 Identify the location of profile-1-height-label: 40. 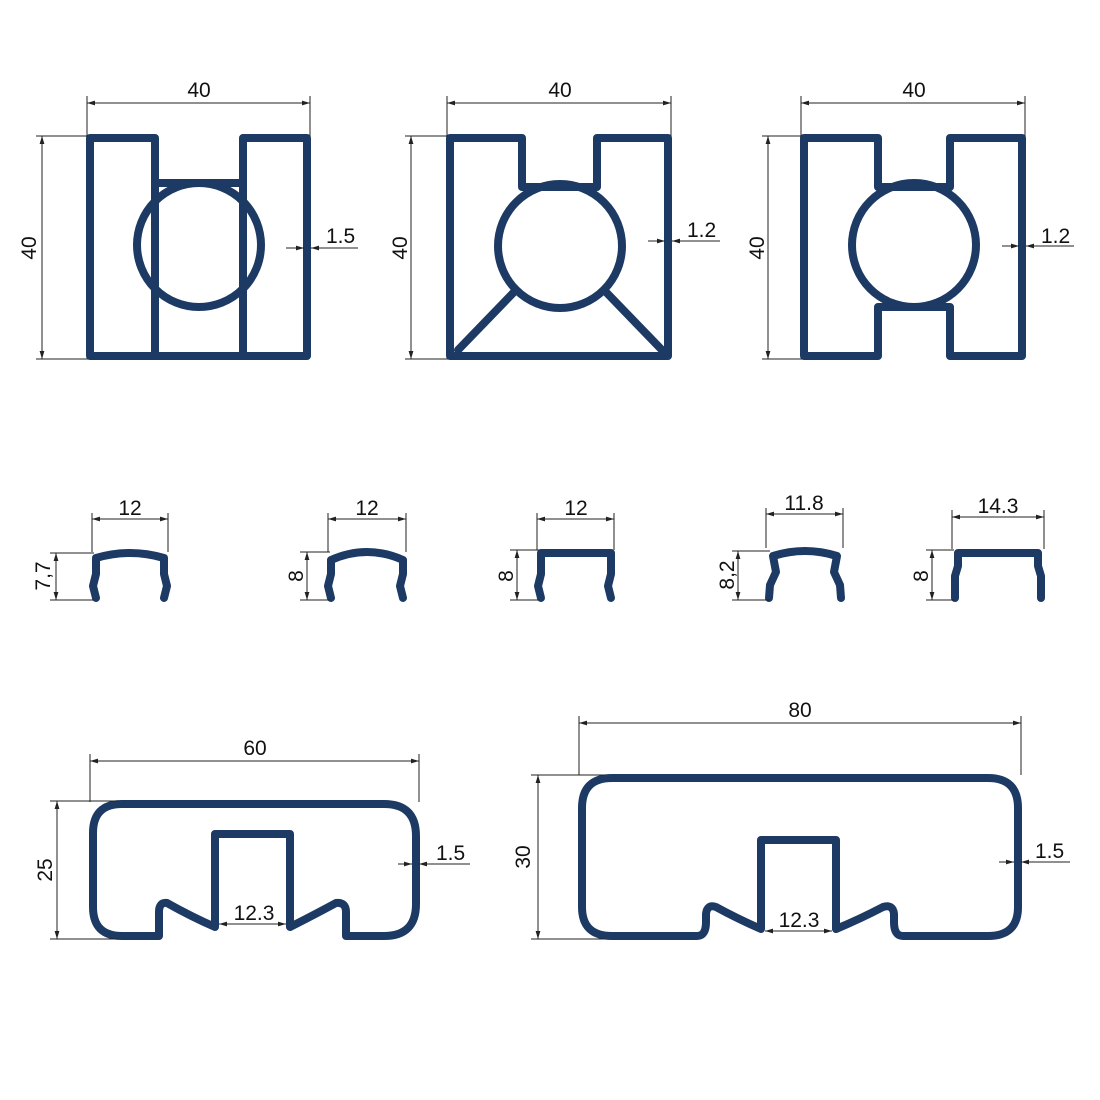
(29, 247).